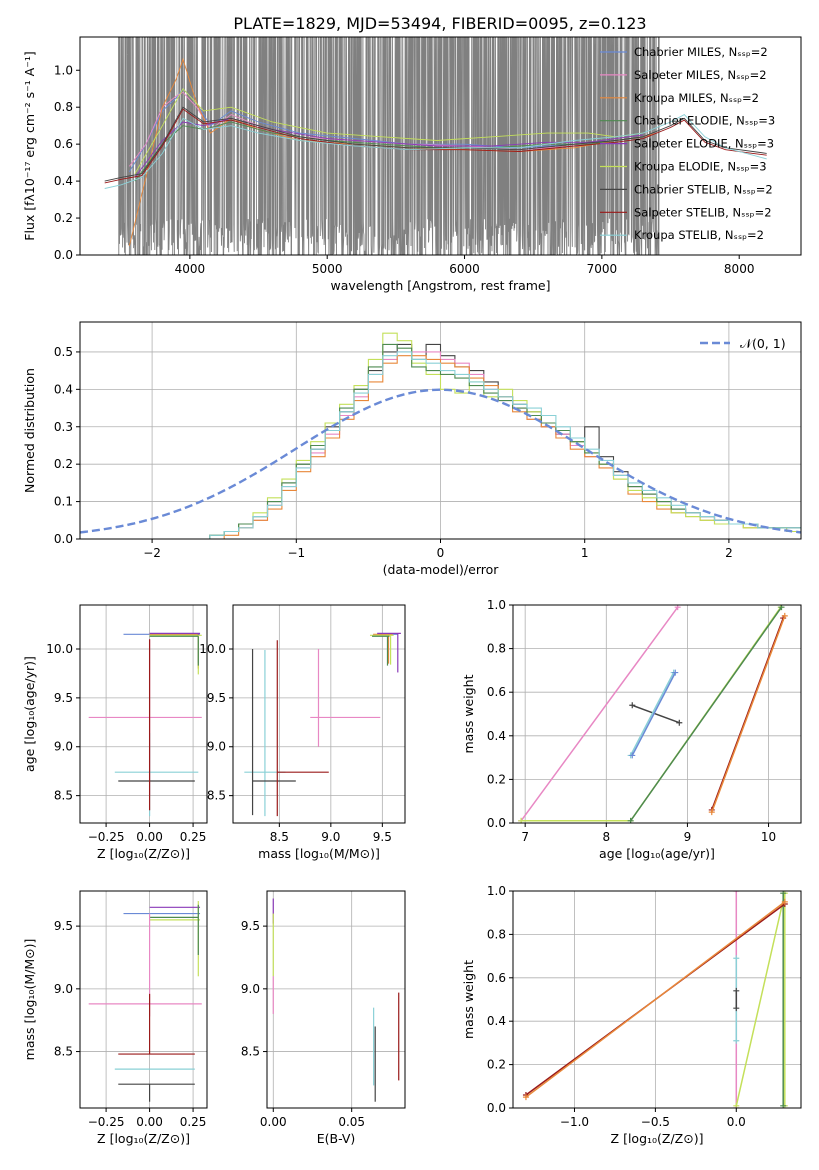 The width and height of the screenshot is (819, 1170). Describe the element at coordinates (322, 724) in the screenshot. I see `plot-area-age-vs-mass` at that location.